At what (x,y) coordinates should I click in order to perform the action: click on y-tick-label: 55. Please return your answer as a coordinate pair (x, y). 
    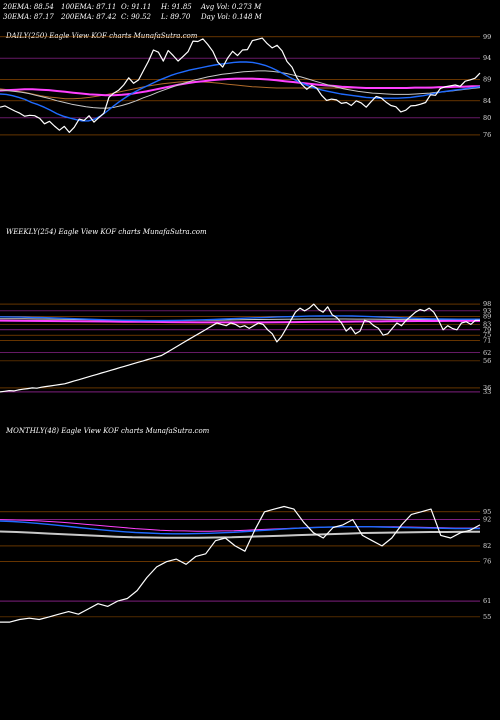
    Looking at the image, I should click on (487, 617).